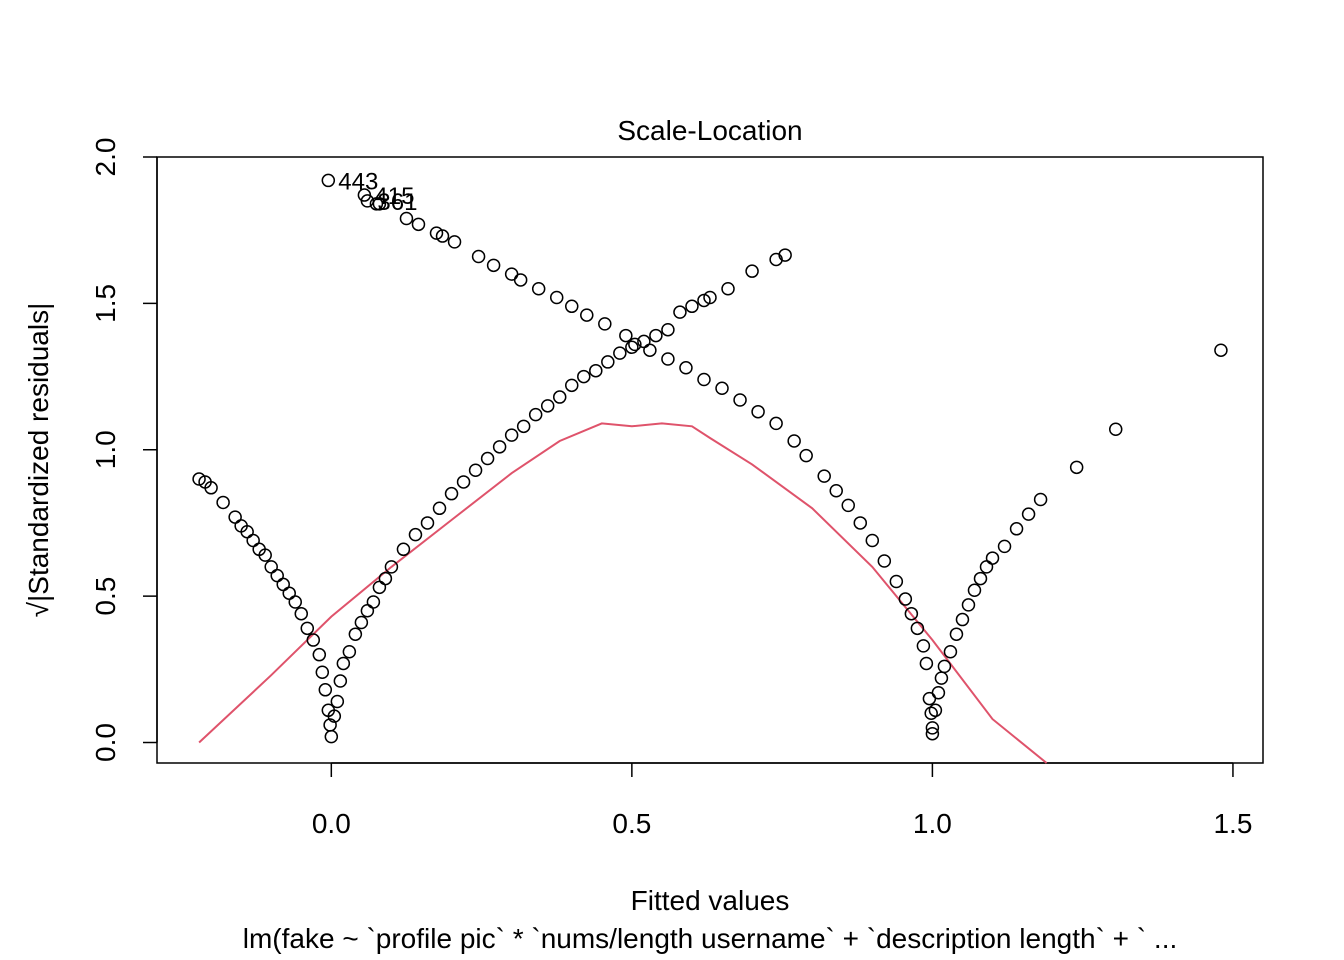 Image resolution: width=1344 pixels, height=960 pixels. Describe the element at coordinates (1232, 823) in the screenshot. I see `x-tick-label: 1.5` at that location.